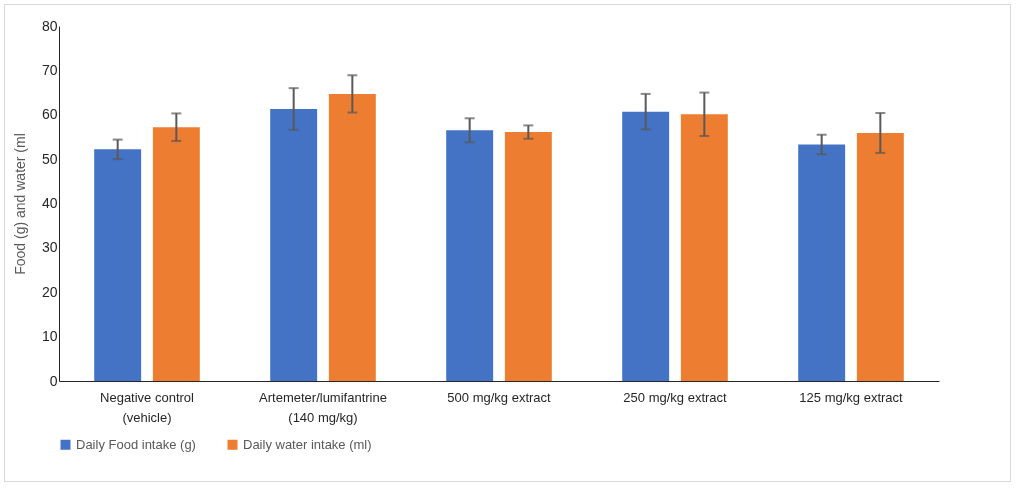 This screenshot has width=1017, height=488. What do you see at coordinates (49, 158) in the screenshot?
I see `y-tick-label: 50` at bounding box center [49, 158].